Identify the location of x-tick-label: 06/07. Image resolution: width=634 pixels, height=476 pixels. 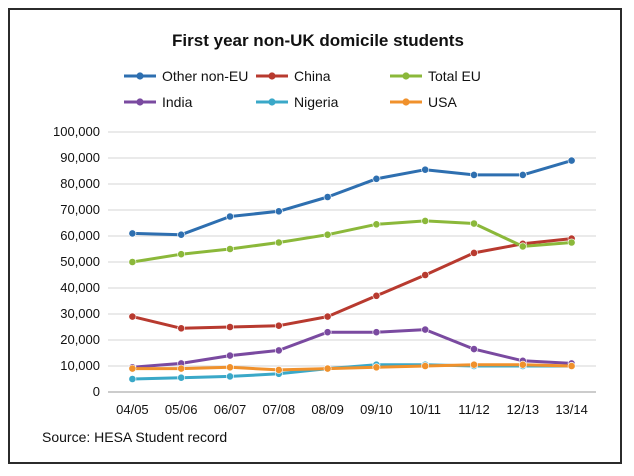
(230, 409).